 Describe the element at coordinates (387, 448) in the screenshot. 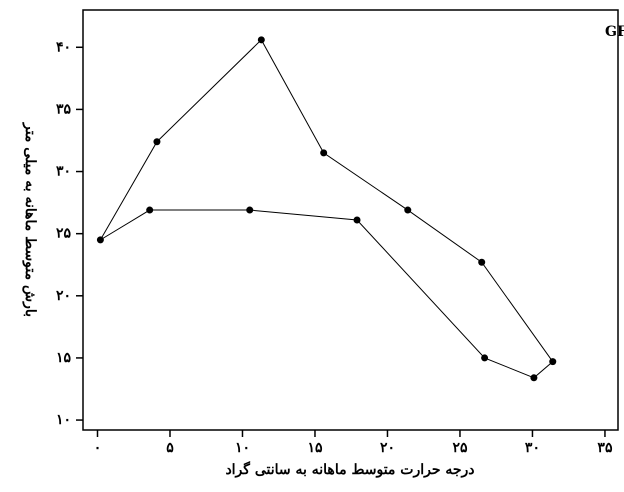

I see `x-tick-label: ۲۰` at that location.